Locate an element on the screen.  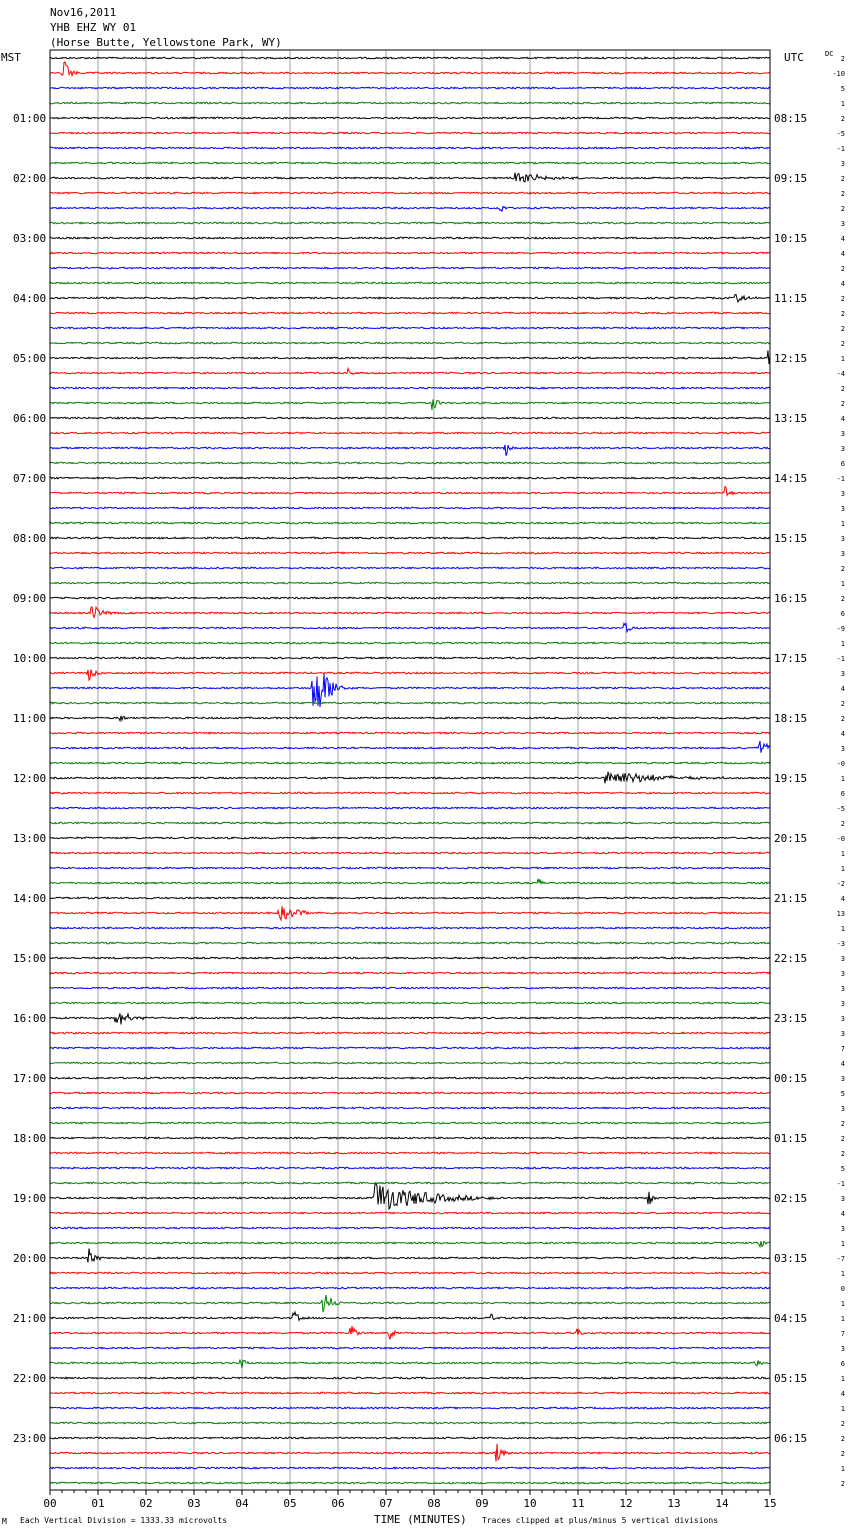
hour-label-mst: 08:00 is located at coordinates (29, 538).